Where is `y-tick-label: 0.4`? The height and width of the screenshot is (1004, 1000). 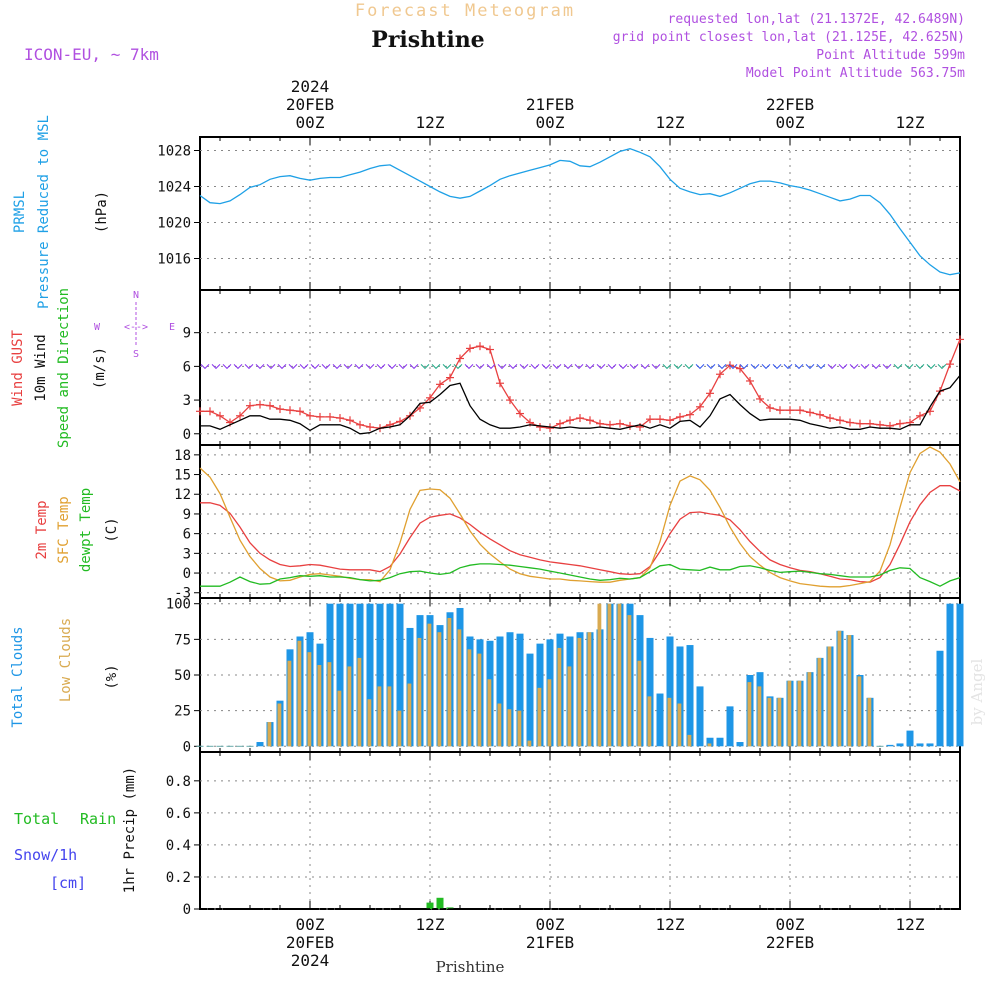 y-tick-label: 0.4 is located at coordinates (178, 846).